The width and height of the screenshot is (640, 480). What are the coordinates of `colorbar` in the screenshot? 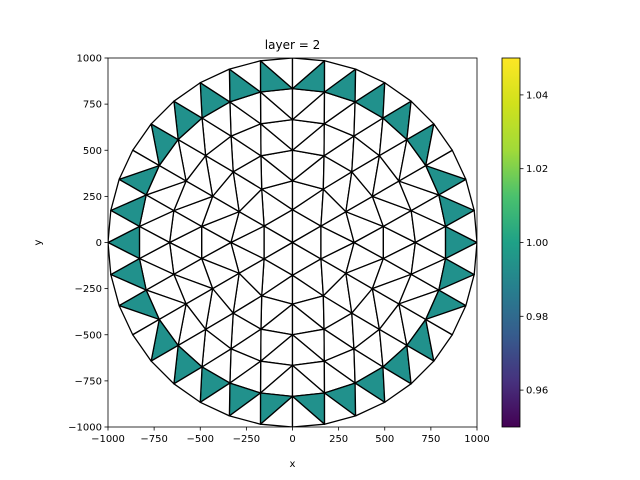 It's located at (511, 242).